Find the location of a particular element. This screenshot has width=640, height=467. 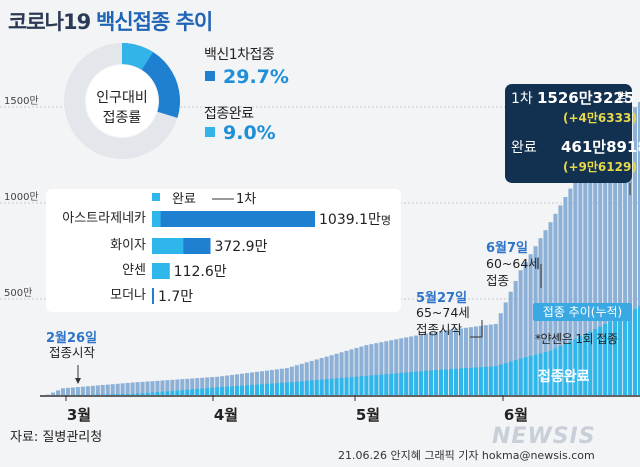

summary-complete-delta: (+9만6129) is located at coordinates (600, 167).